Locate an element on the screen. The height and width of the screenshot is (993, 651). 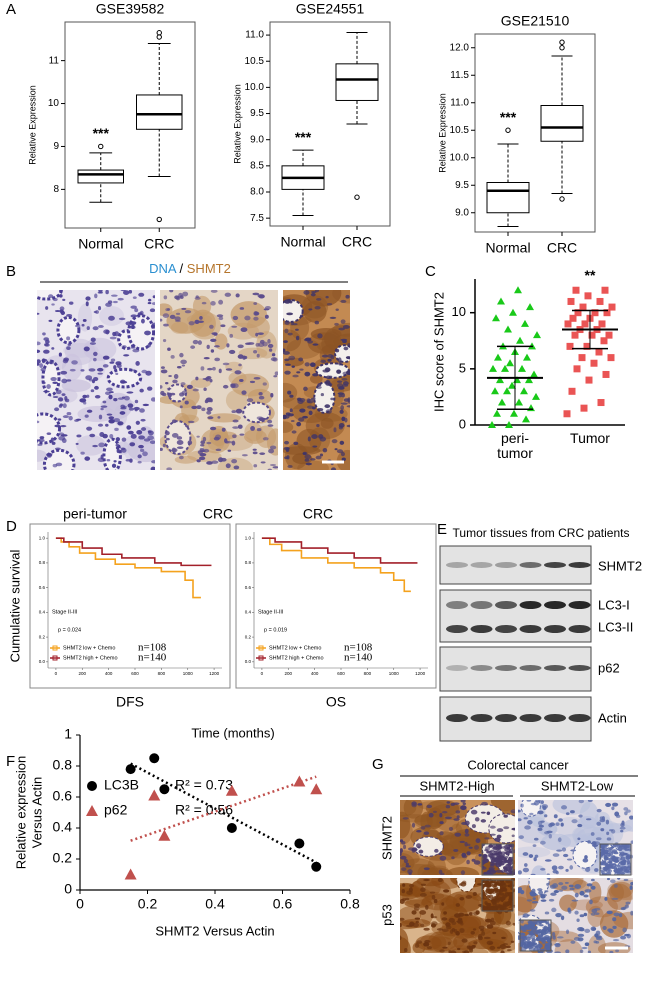
y-tick-label: 9.0 is located at coordinates (462, 212).